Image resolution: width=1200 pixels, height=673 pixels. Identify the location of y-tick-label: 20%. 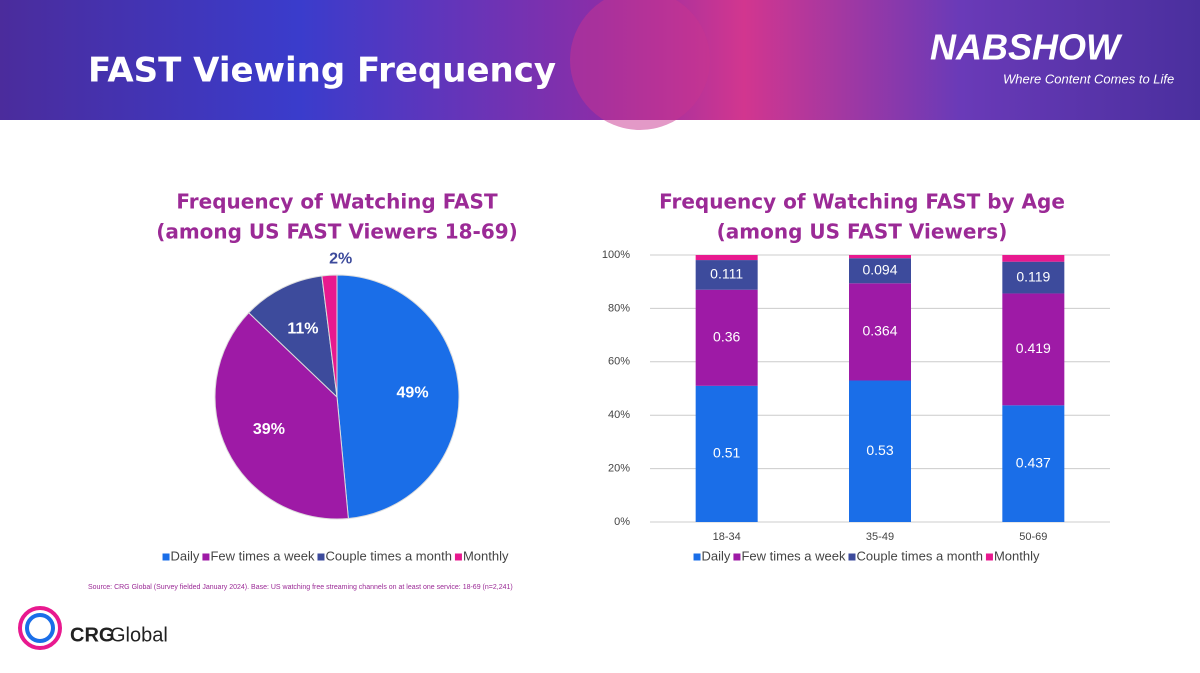
(619, 469).